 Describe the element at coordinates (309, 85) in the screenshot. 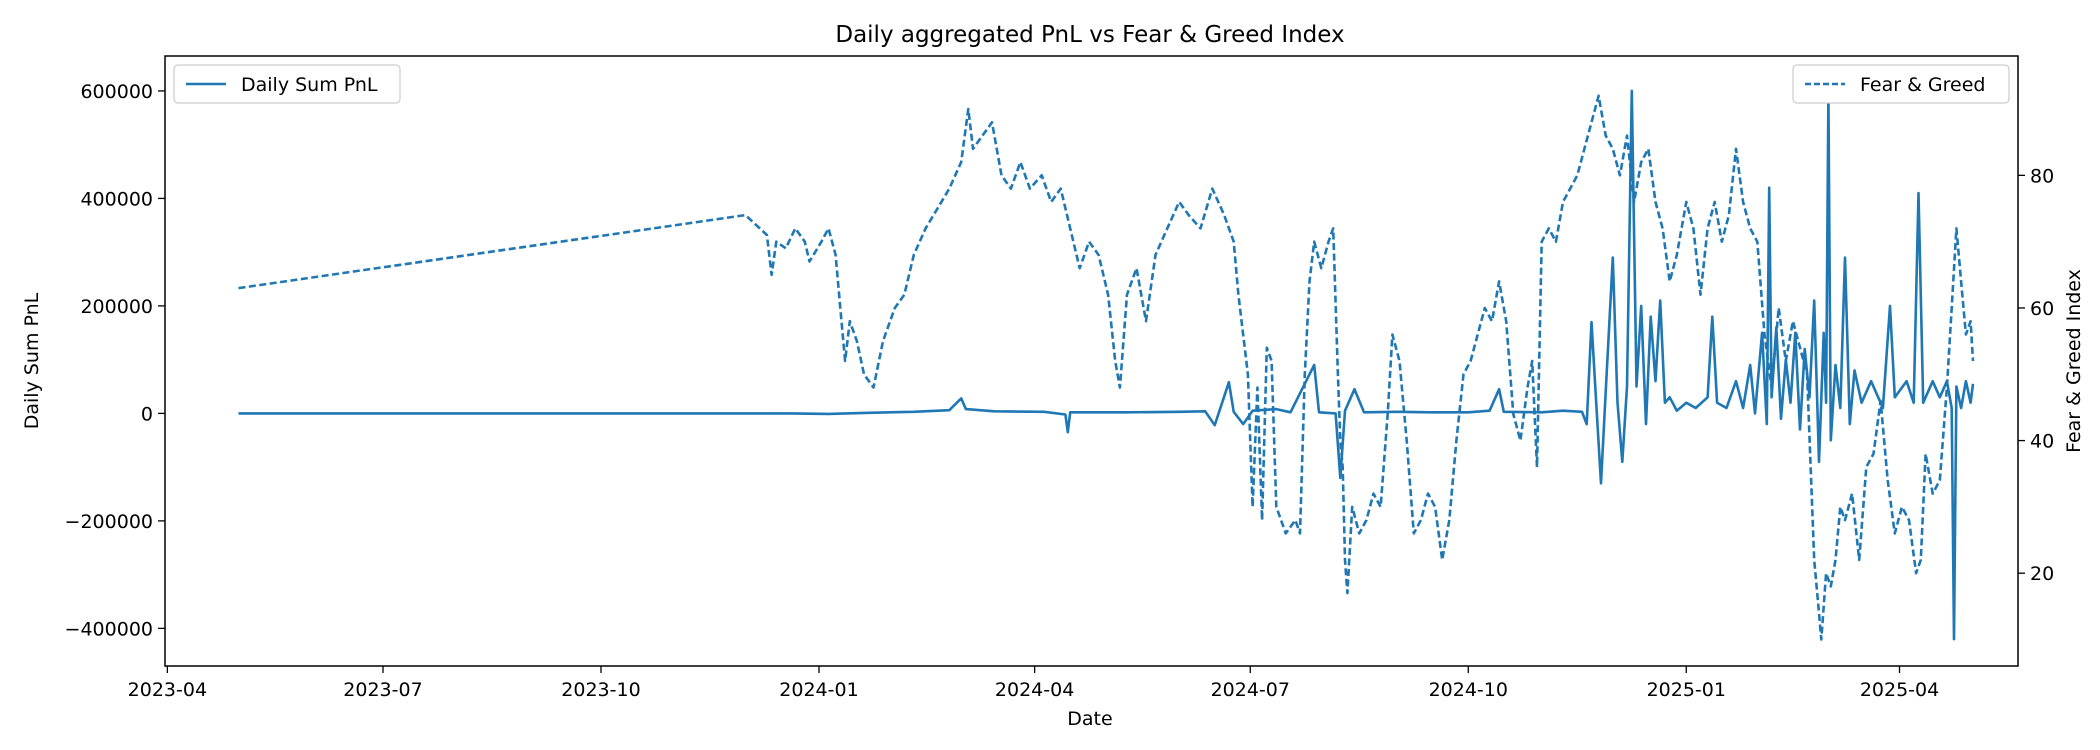

I see `legend-left-label: Daily Sum PnL` at that location.